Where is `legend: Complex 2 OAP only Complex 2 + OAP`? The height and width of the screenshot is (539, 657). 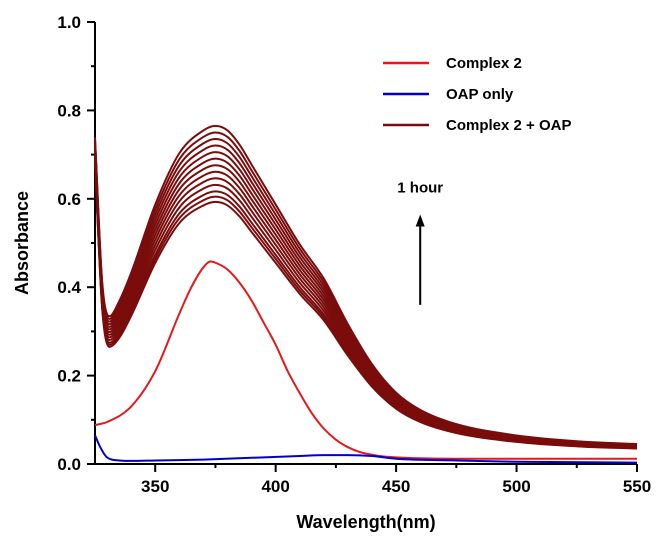
legend: Complex 2 OAP only Complex 2 + OAP is located at coordinates (477, 94).